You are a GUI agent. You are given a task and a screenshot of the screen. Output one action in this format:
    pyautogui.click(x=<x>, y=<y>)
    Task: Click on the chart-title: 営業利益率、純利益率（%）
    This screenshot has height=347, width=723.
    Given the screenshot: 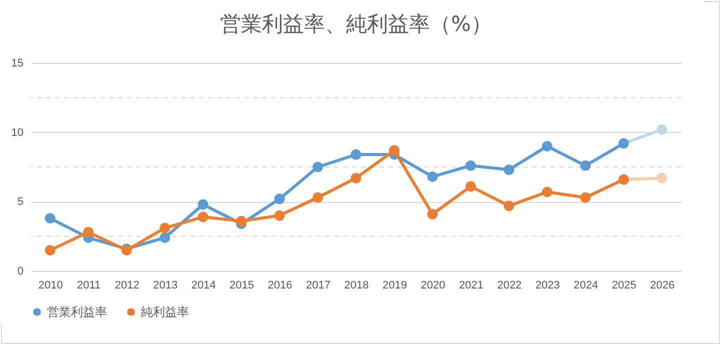 What is the action you would take?
    pyautogui.click(x=356, y=24)
    